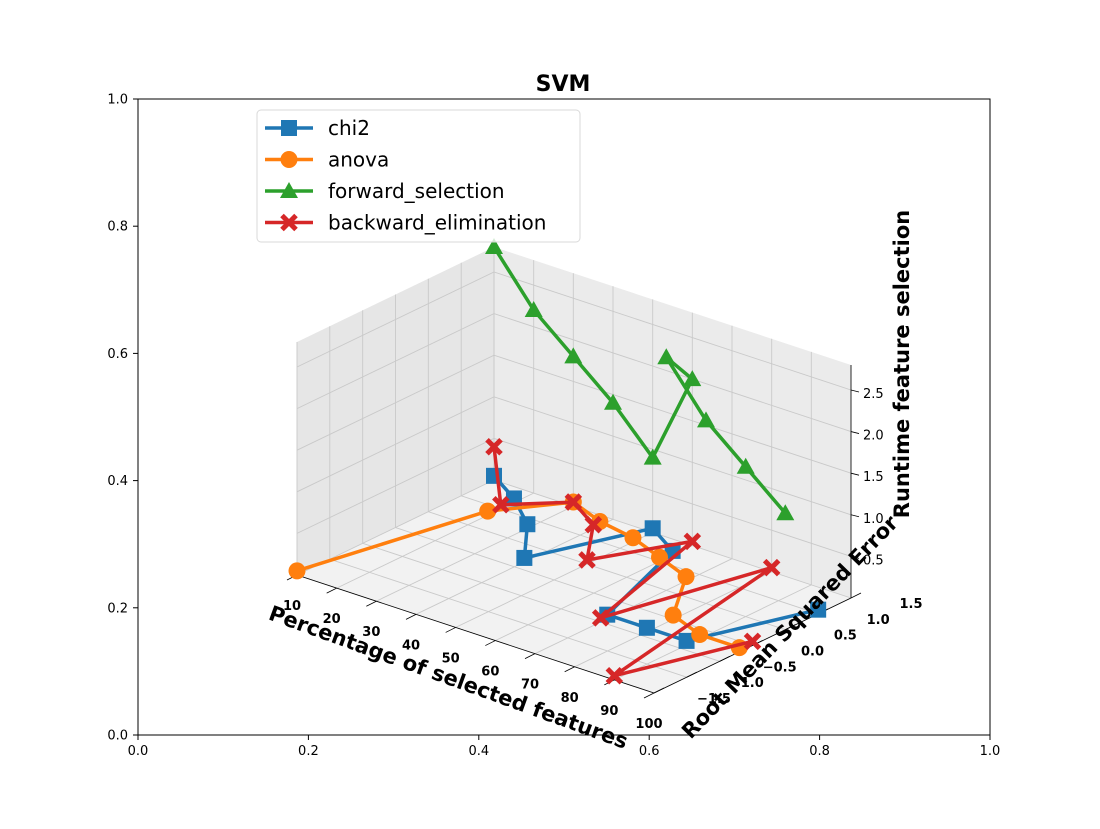 This screenshot has width=1100, height=829. I want to click on y-tick-label: 1.0, so click(878, 620).